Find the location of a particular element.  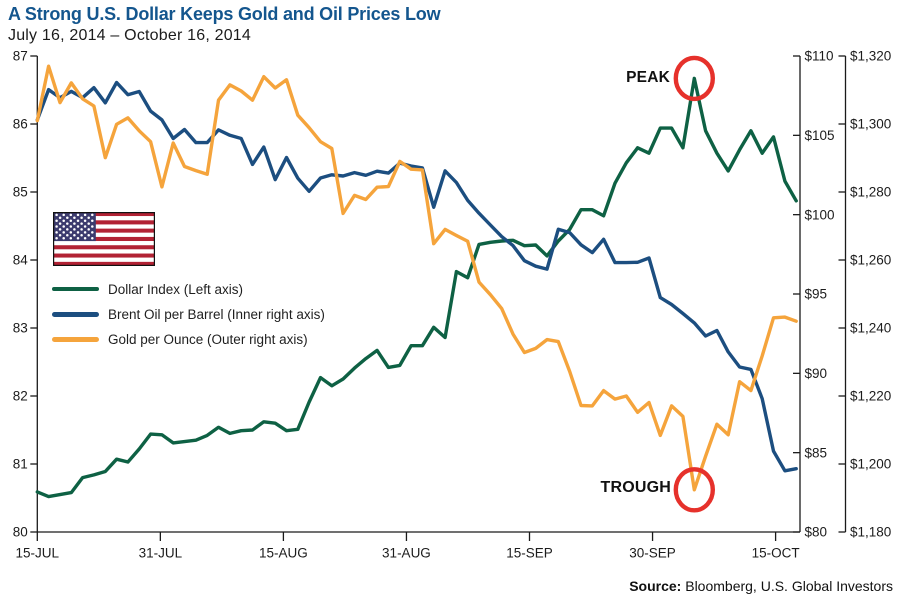

left-axis-label: 82 is located at coordinates (20, 396).